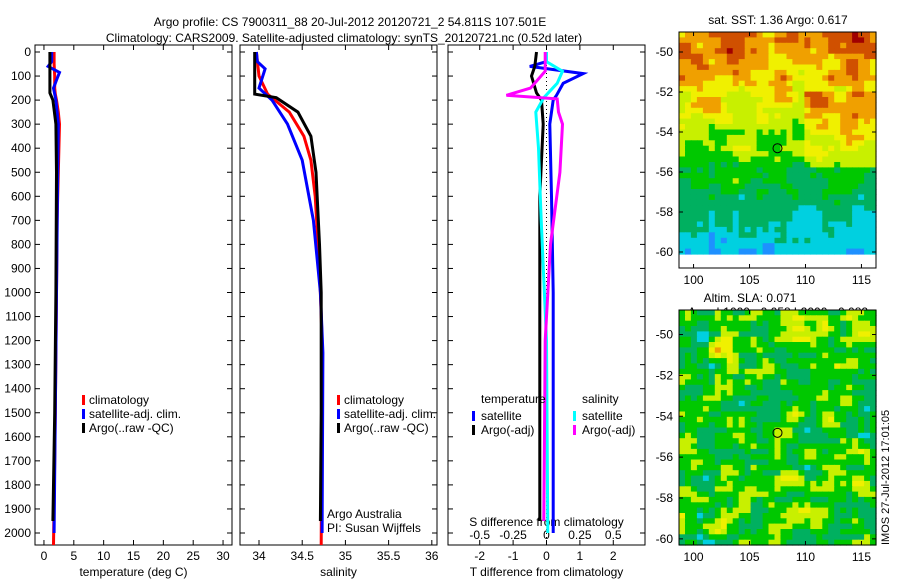  Describe the element at coordinates (665, 52) in the screenshot. I see `y-tick-label: -50` at that location.